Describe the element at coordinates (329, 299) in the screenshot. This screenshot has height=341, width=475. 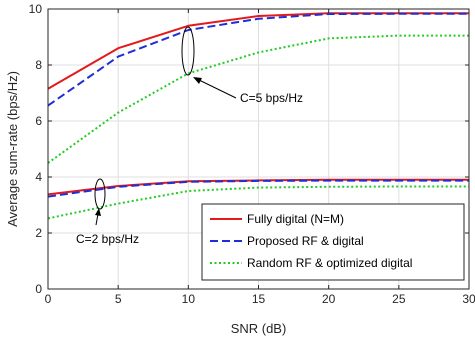
I see `x-tick-label-4: 20` at that location.